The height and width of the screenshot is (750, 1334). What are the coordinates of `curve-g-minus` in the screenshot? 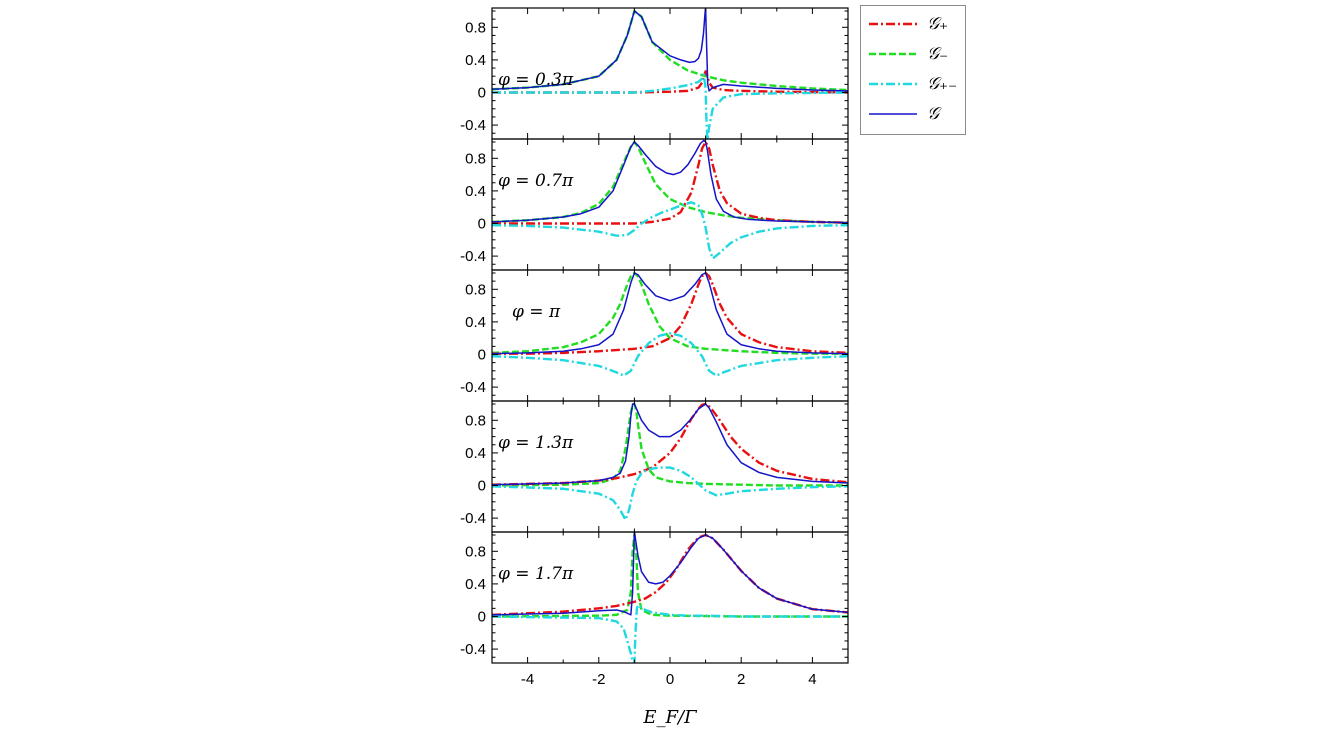 It's located at (670, 313).